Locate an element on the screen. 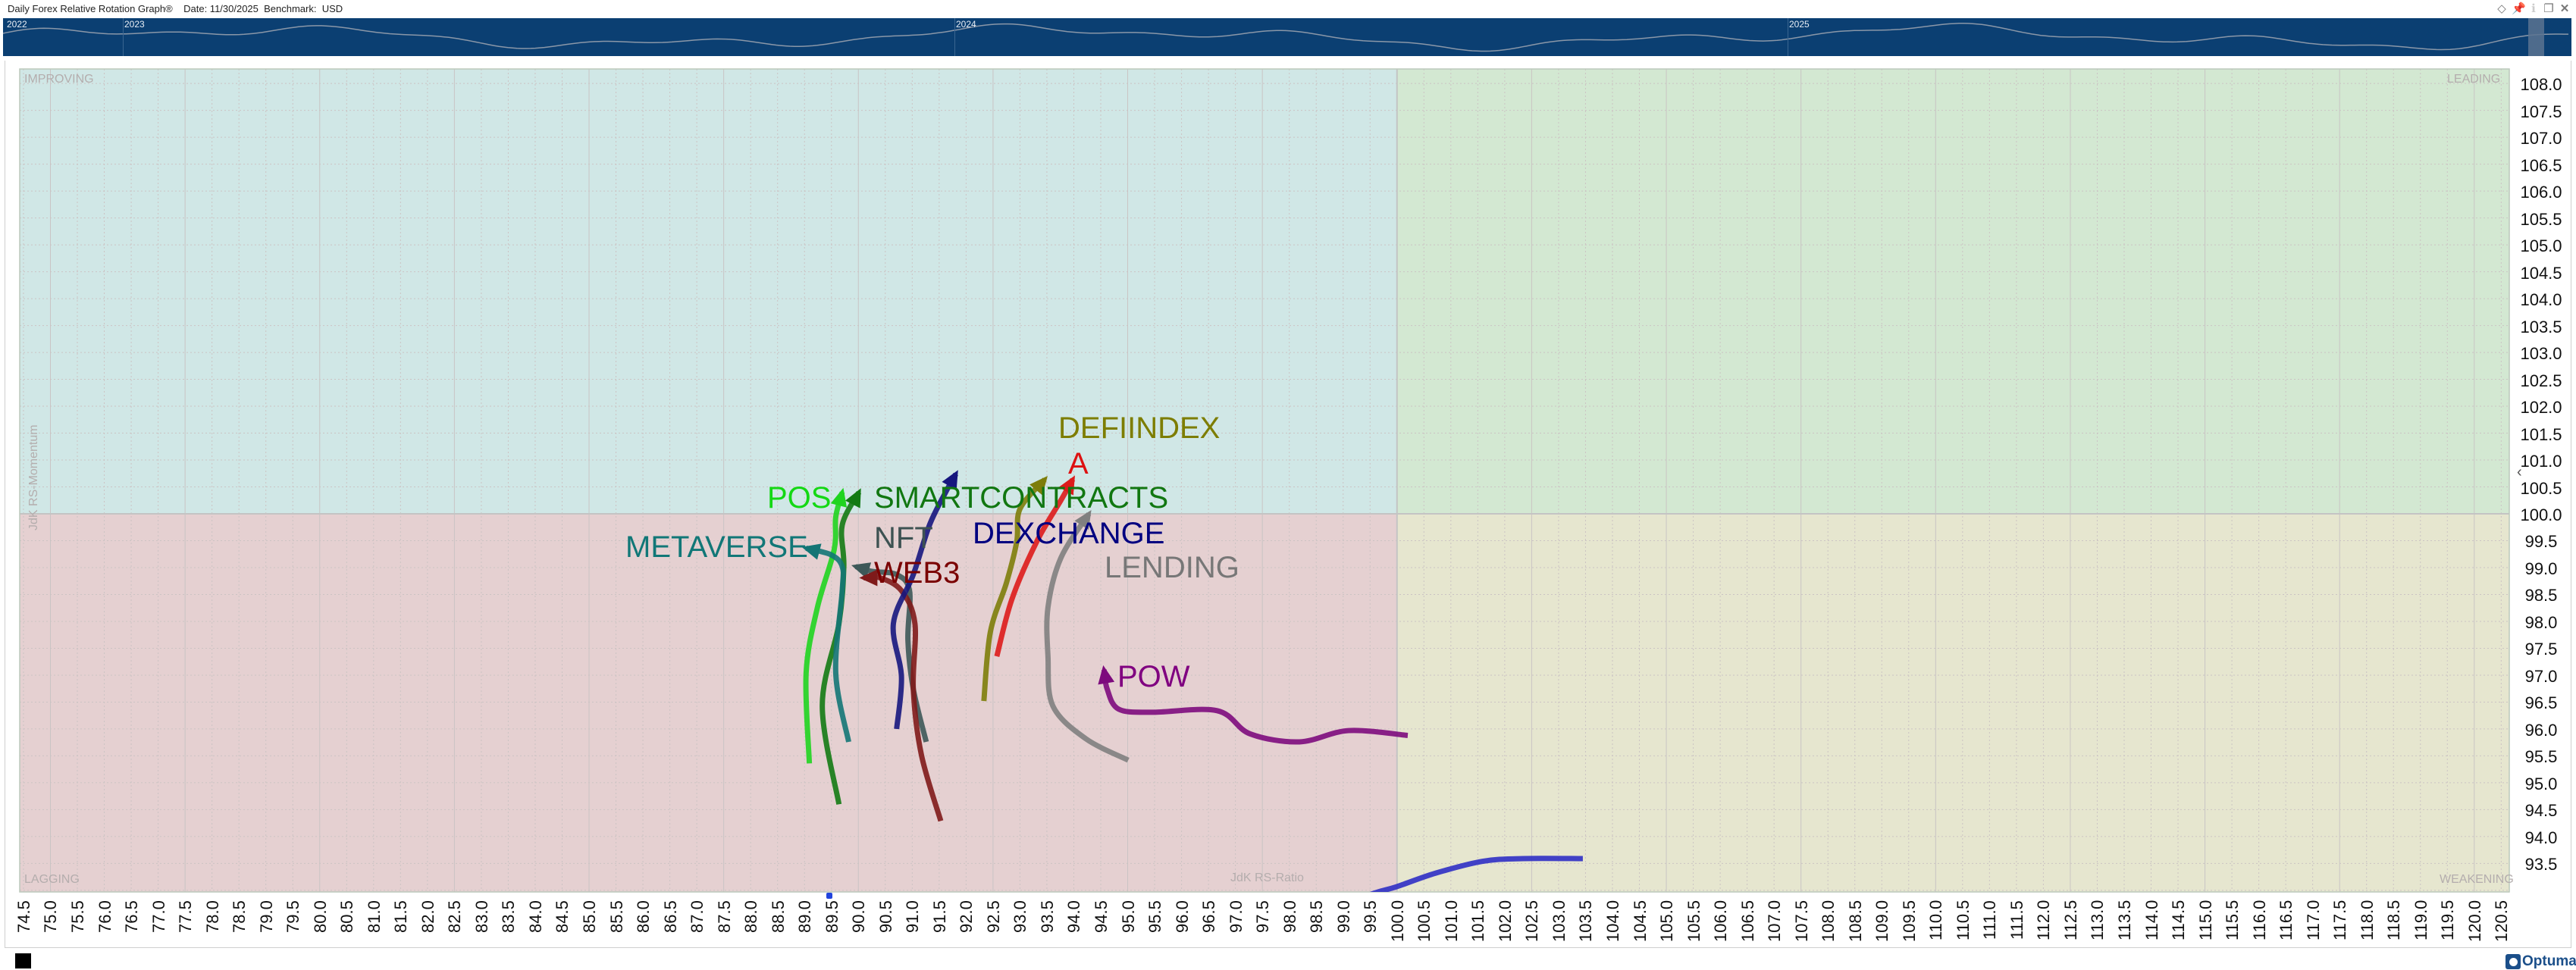 Image resolution: width=2576 pixels, height=970 pixels. y-tick-label: 96.0 is located at coordinates (2541, 730).